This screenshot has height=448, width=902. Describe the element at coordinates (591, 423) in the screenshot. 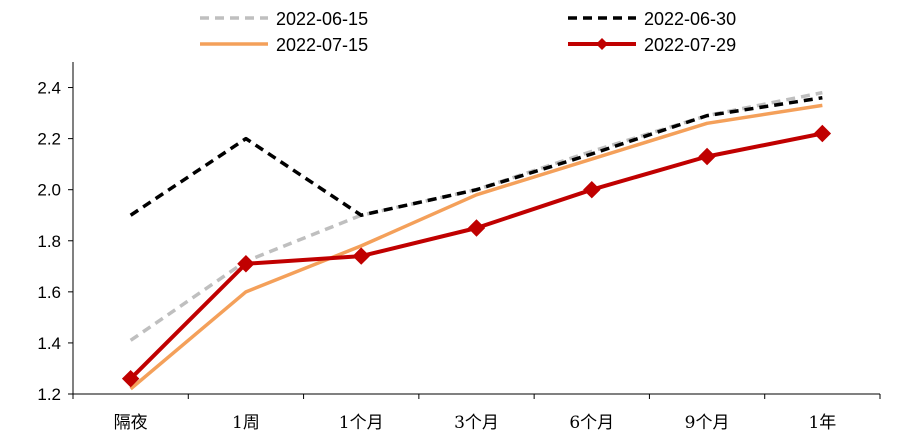

I see `x-tick-label: 6个月` at that location.